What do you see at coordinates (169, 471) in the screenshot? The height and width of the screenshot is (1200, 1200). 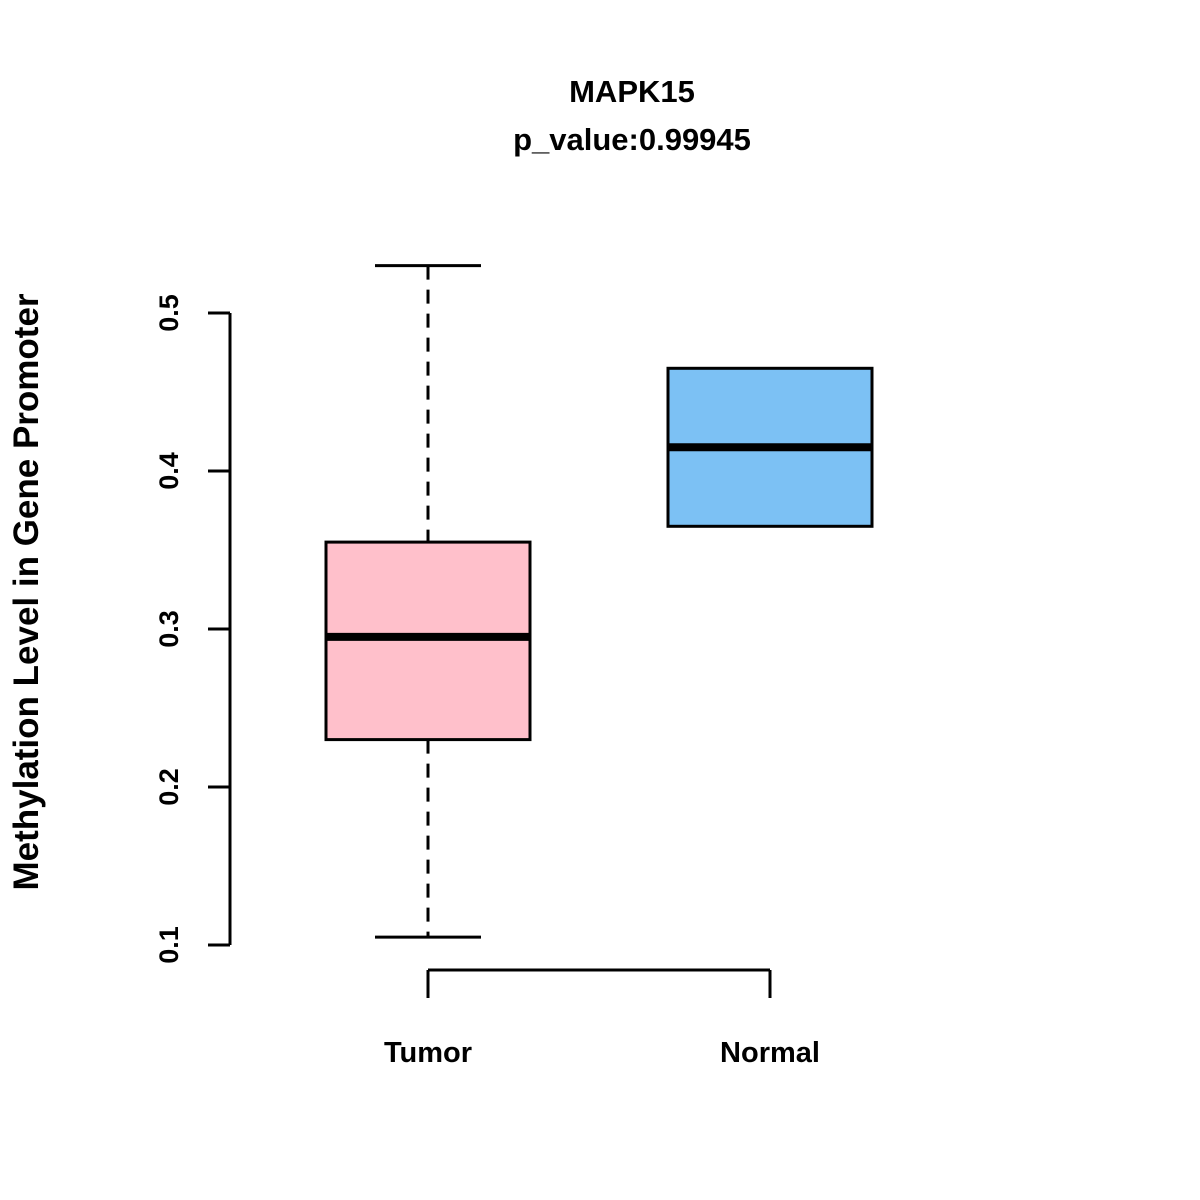 I see `y-tick-label: 0.4` at bounding box center [169, 471].